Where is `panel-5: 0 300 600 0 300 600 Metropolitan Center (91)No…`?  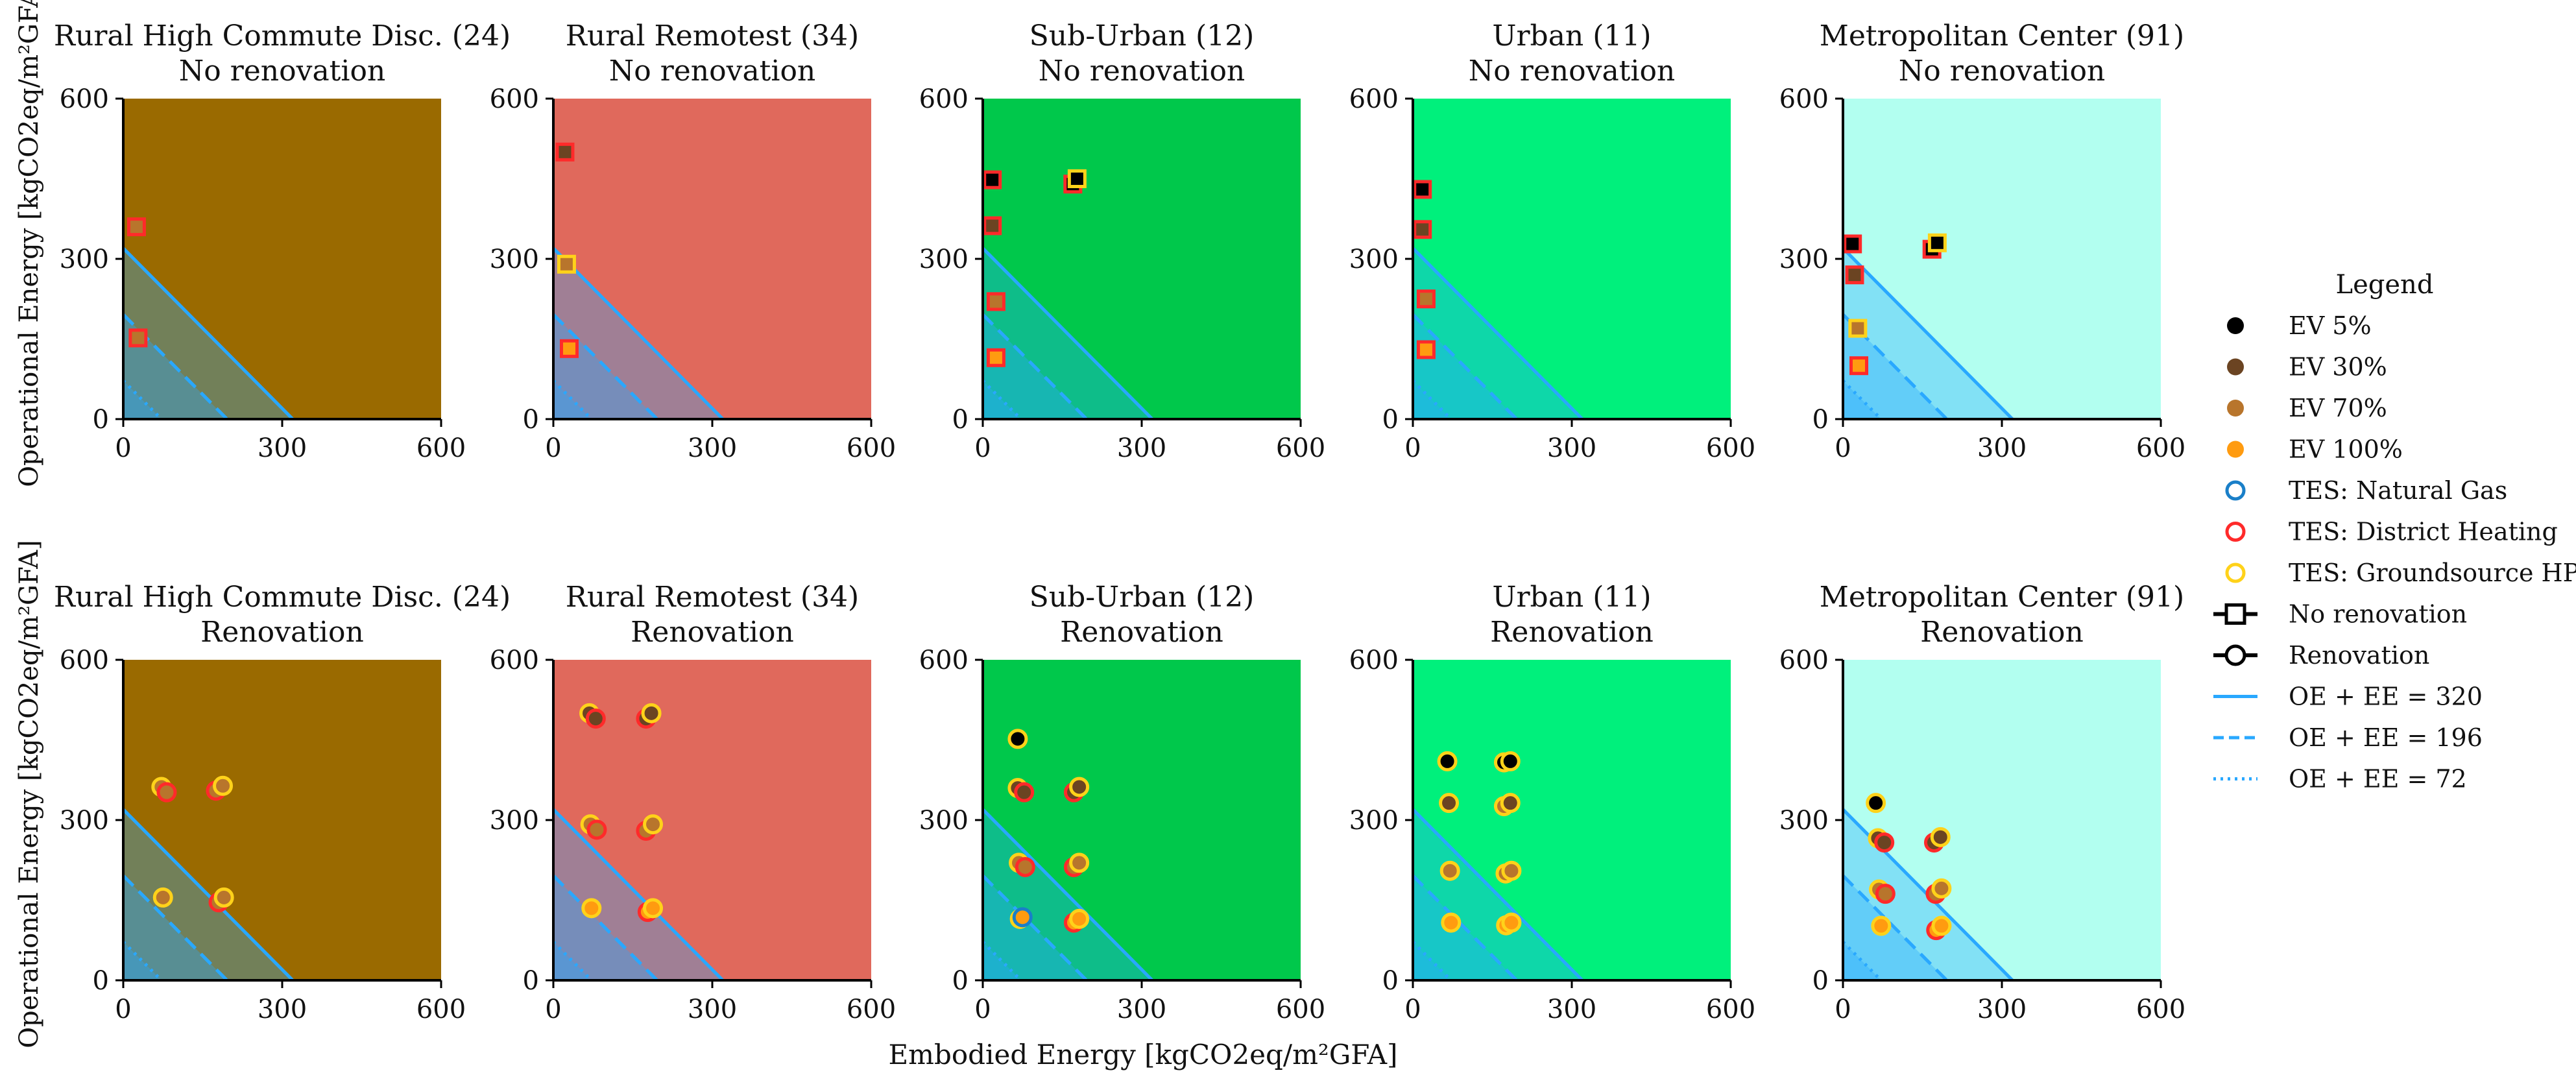 panel-5: 0 300 600 0 300 600 Metropolitan Center (91)No… is located at coordinates (1982, 241).